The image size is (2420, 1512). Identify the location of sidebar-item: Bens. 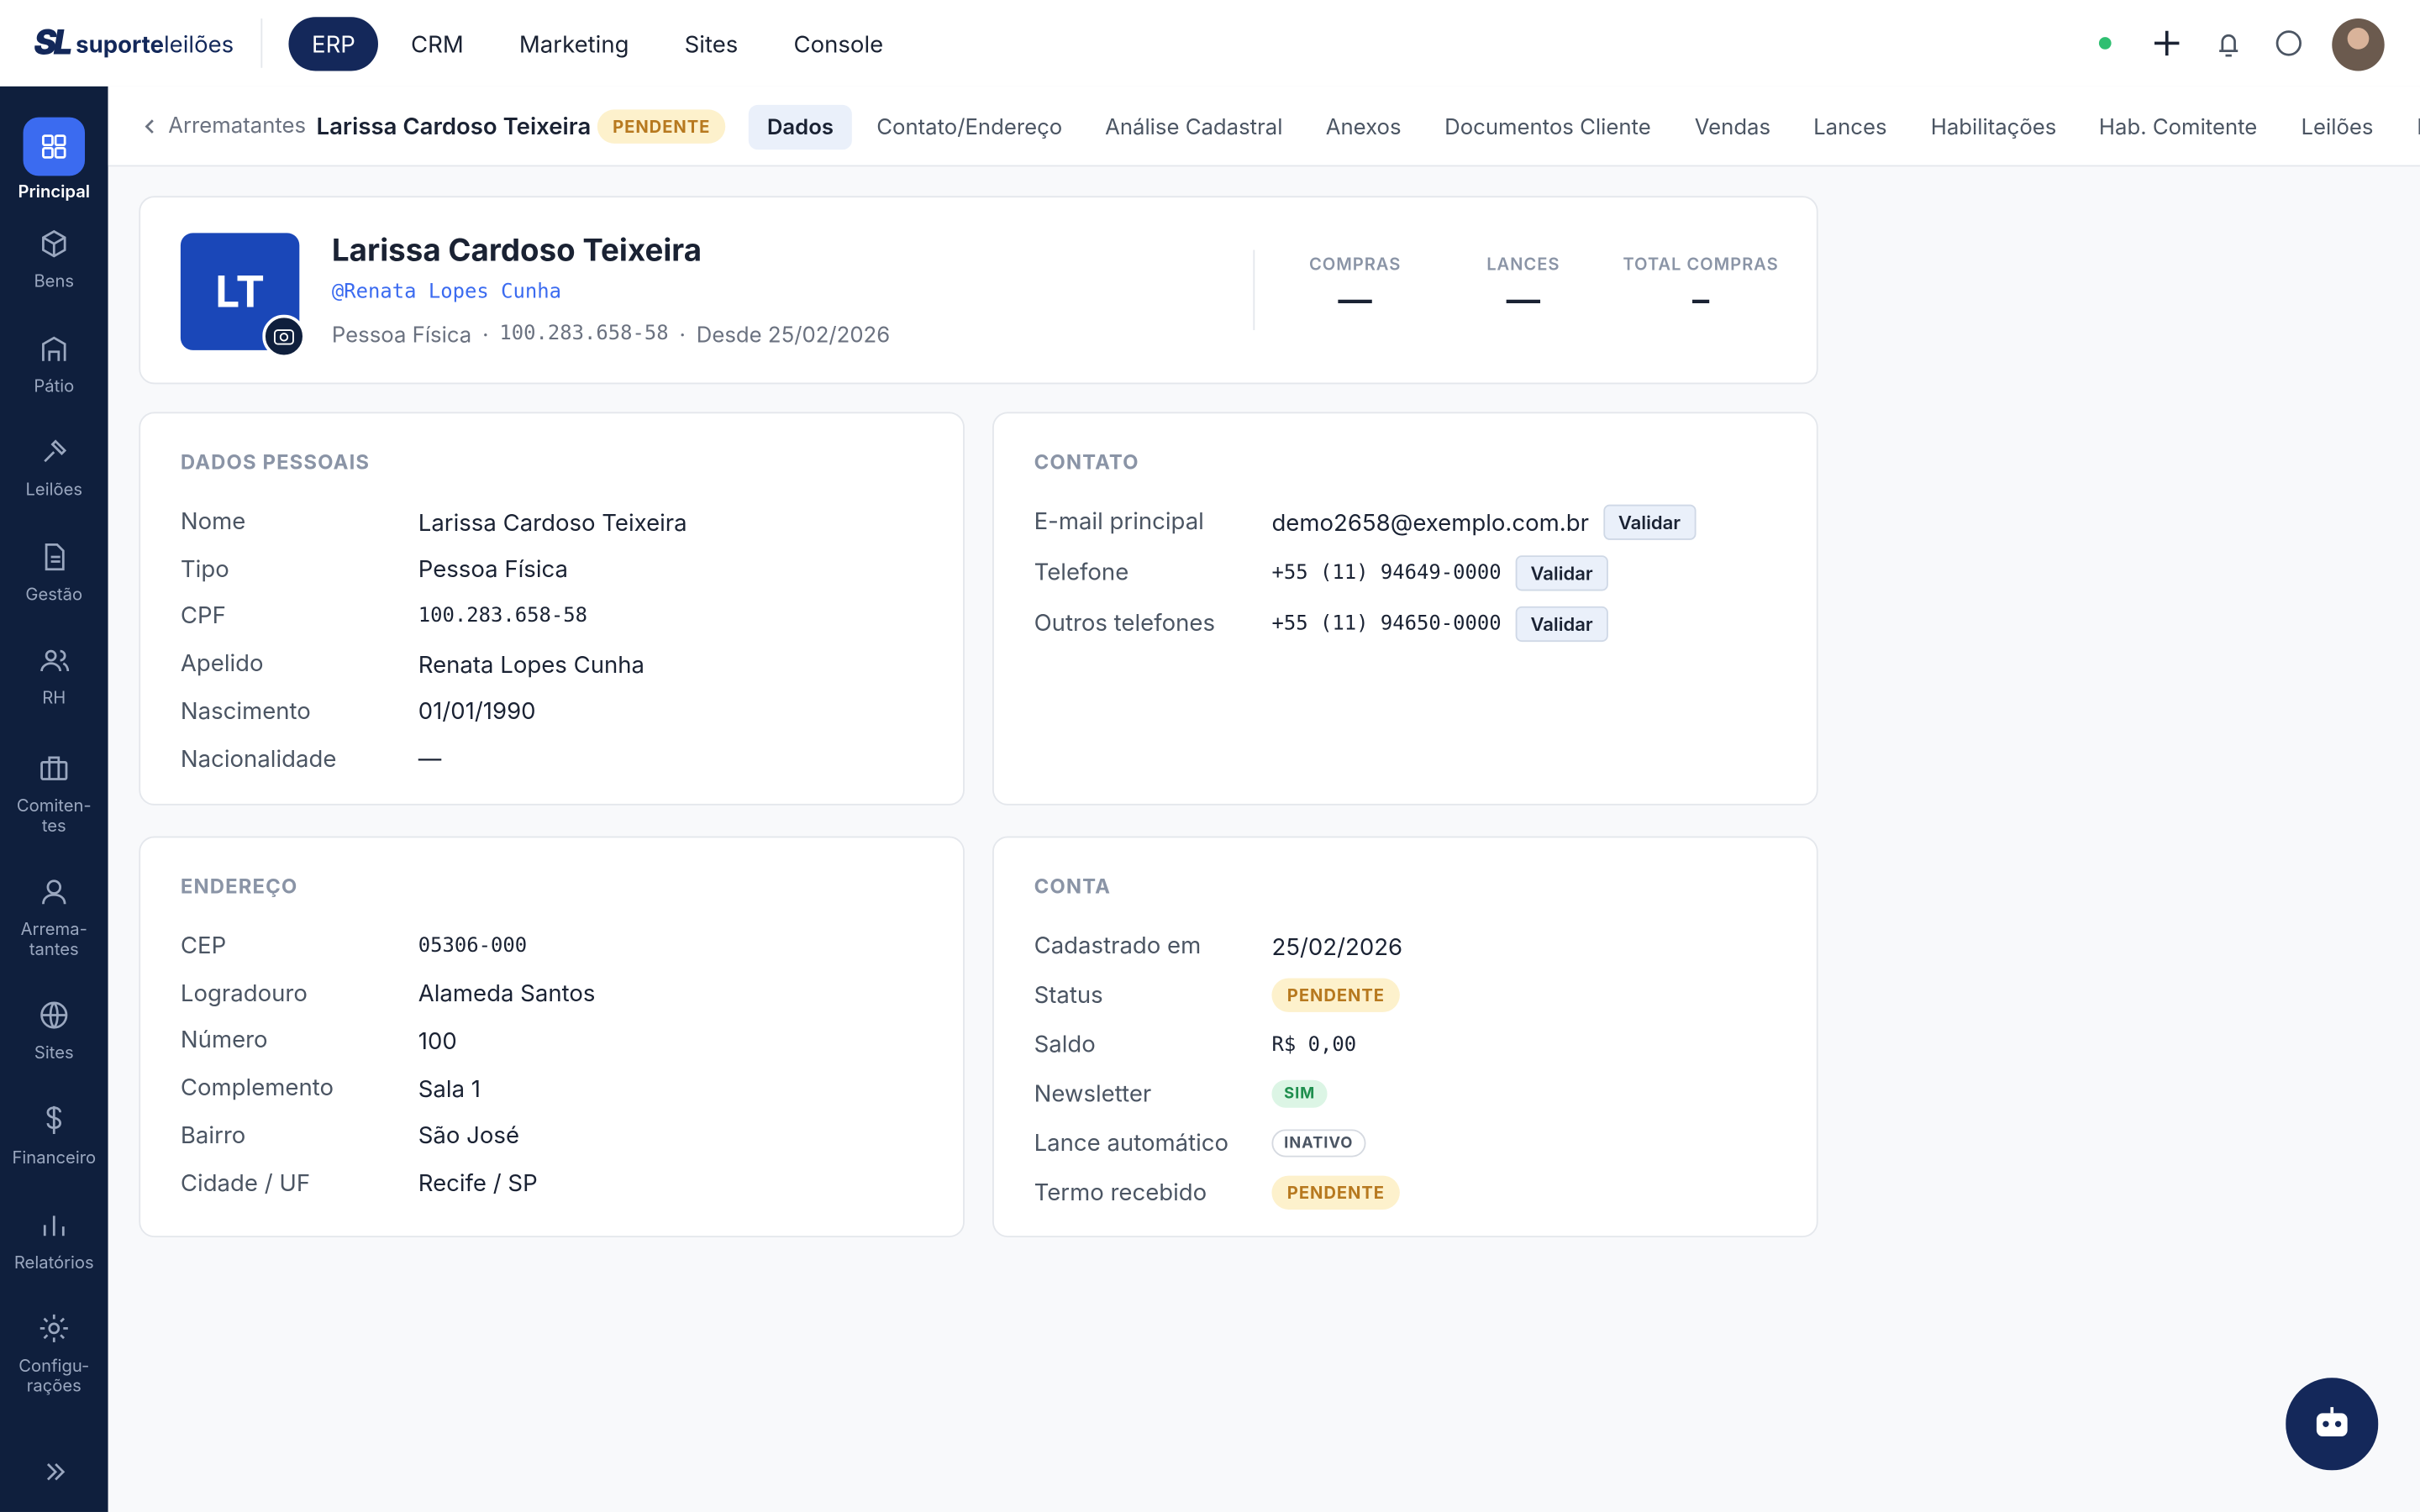
(54, 259).